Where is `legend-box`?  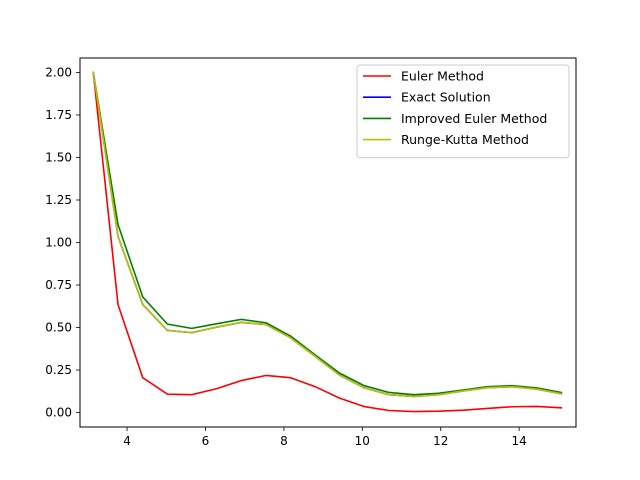 legend-box is located at coordinates (463, 111).